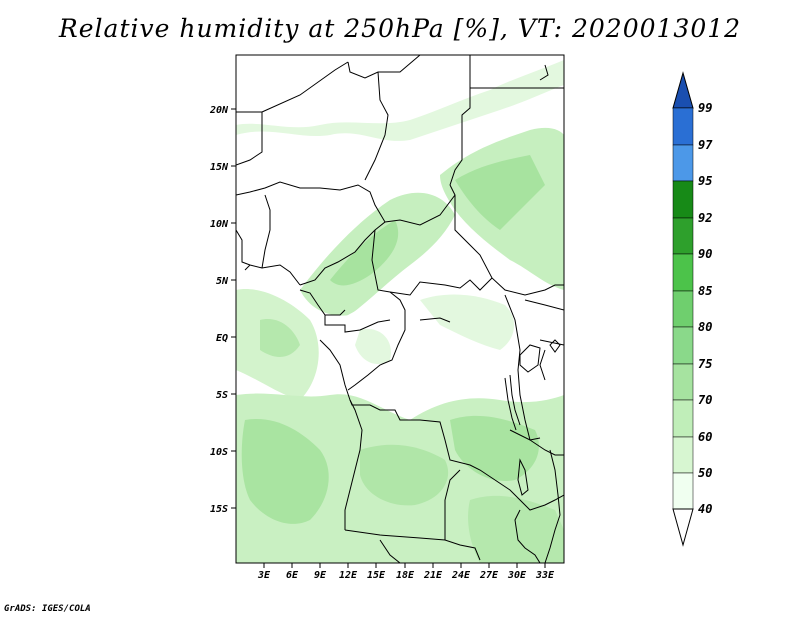 This screenshot has width=800, height=618. Describe the element at coordinates (545, 575) in the screenshot. I see `lon-tick-label: 33E` at that location.